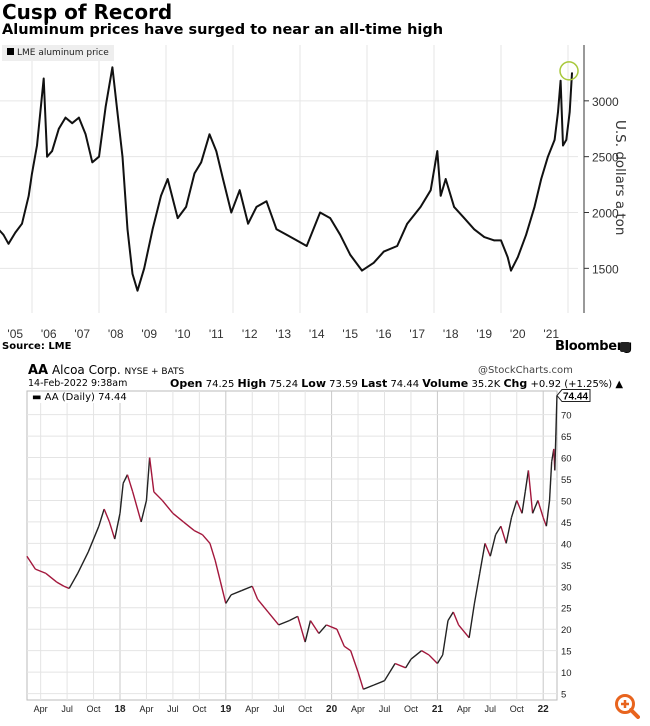 The width and height of the screenshot is (650, 726). What do you see at coordinates (58, 53) in the screenshot?
I see `legend-lme: LME aluminum price` at bounding box center [58, 53].